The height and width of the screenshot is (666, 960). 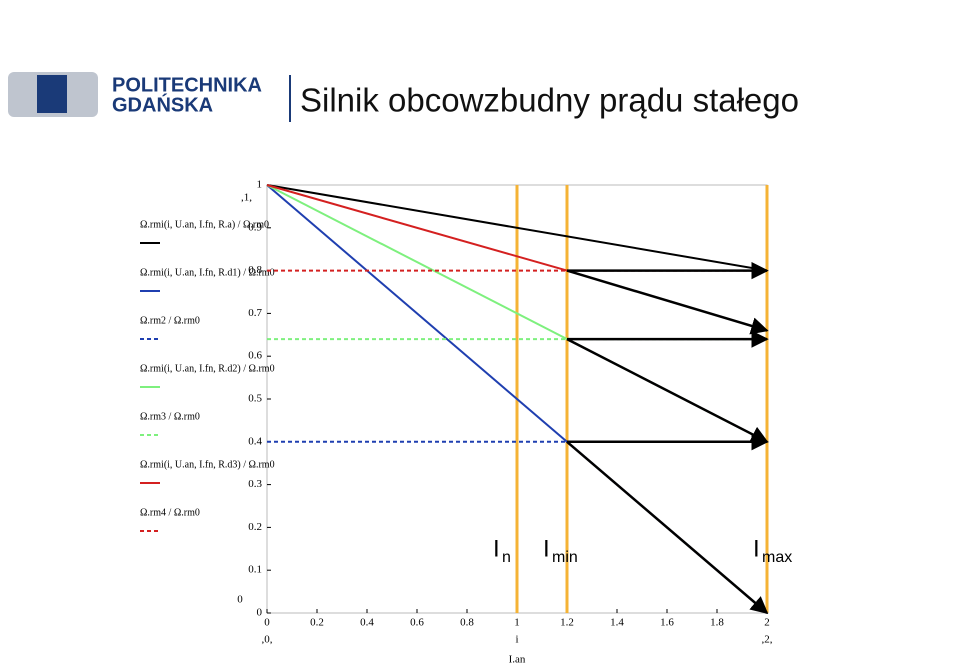 I want to click on y-tick-label: 0, so click(x=260, y=613).